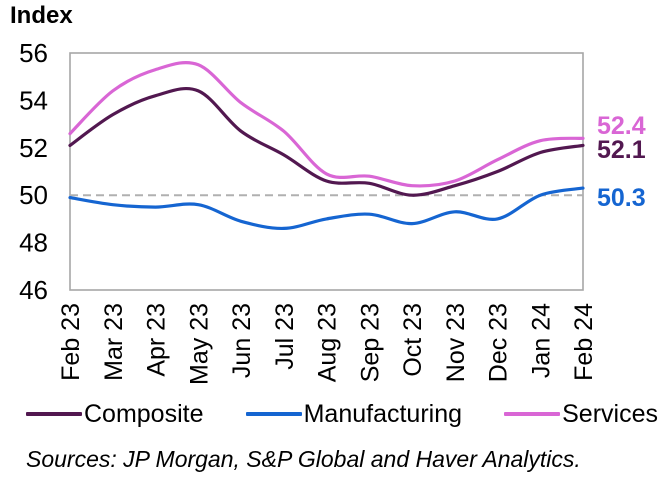 This screenshot has width=658, height=482. I want to click on x-tick-label: Feb 24, so click(584, 342).